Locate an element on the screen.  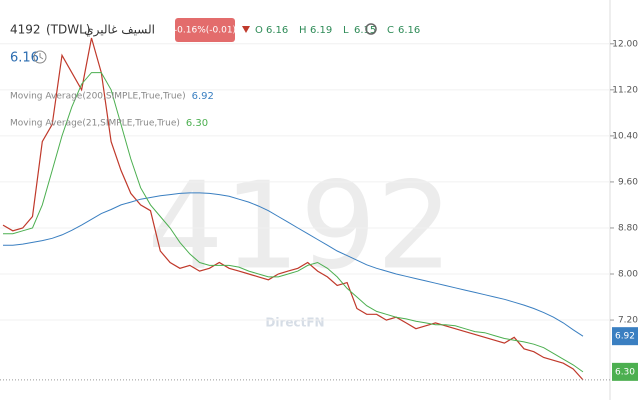
y-tick-label: 10.40 is located at coordinates (625, 136).